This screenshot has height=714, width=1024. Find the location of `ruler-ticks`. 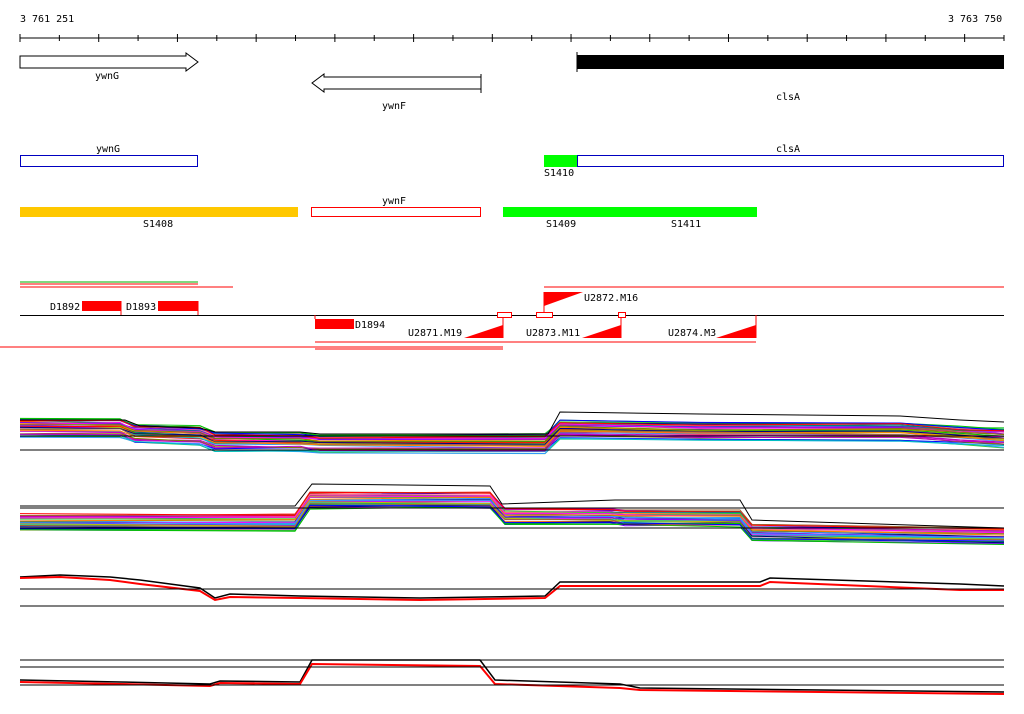

ruler-ticks is located at coordinates (512, 38).